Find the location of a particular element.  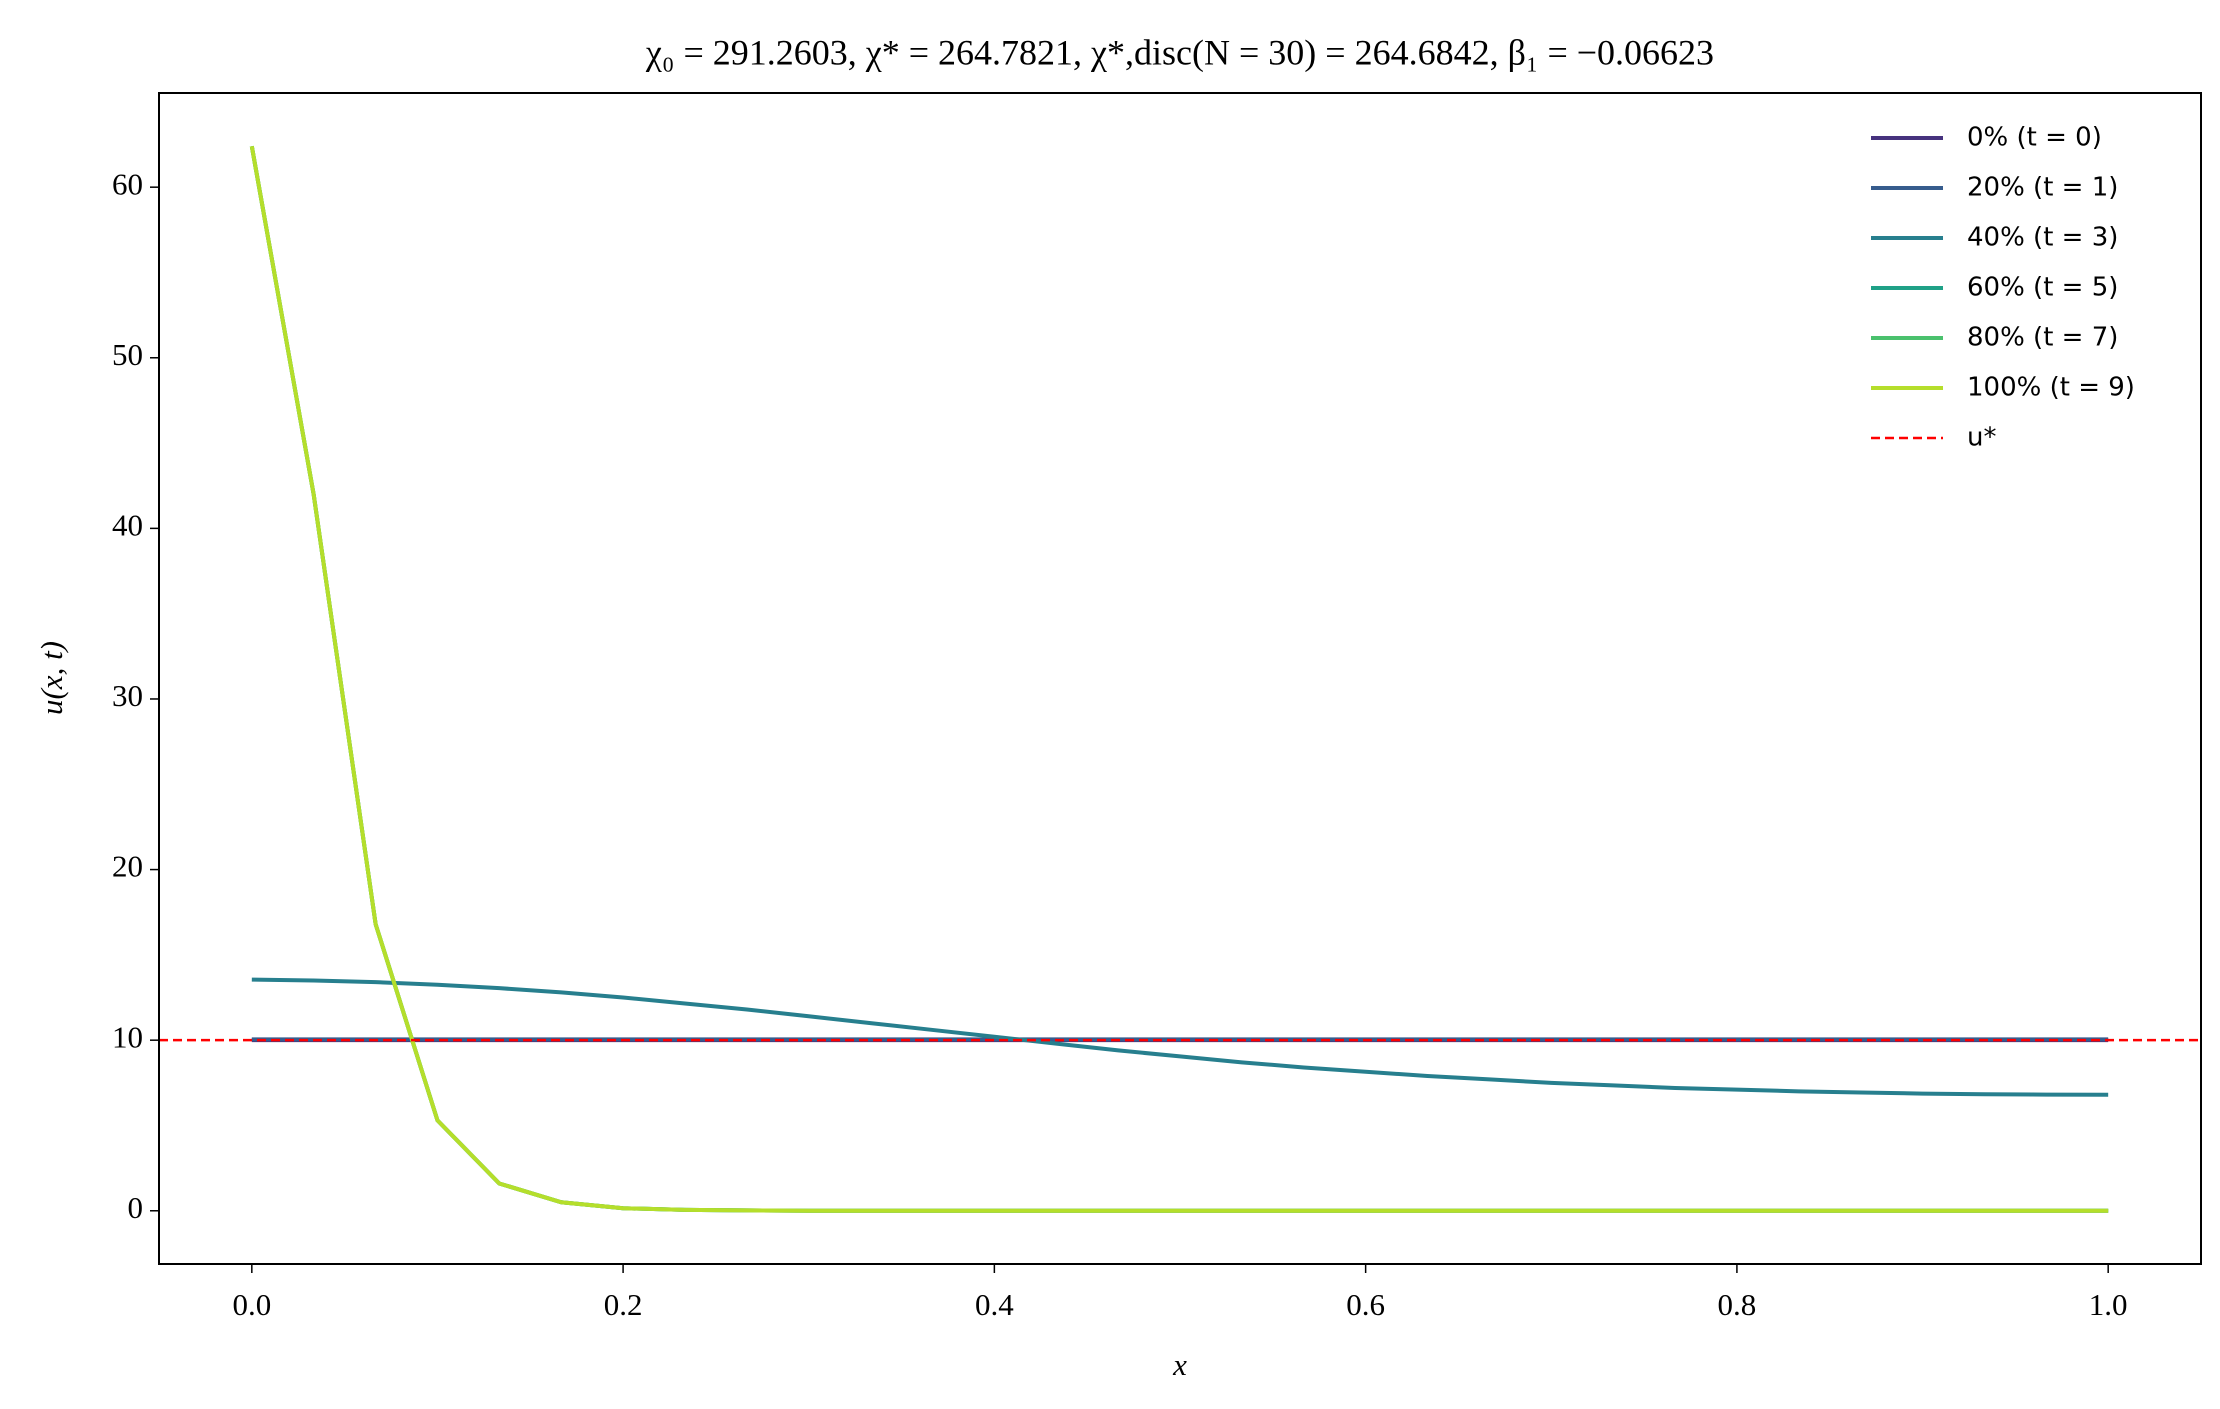

y-axis-label: u(x, t) is located at coordinates (51, 678).